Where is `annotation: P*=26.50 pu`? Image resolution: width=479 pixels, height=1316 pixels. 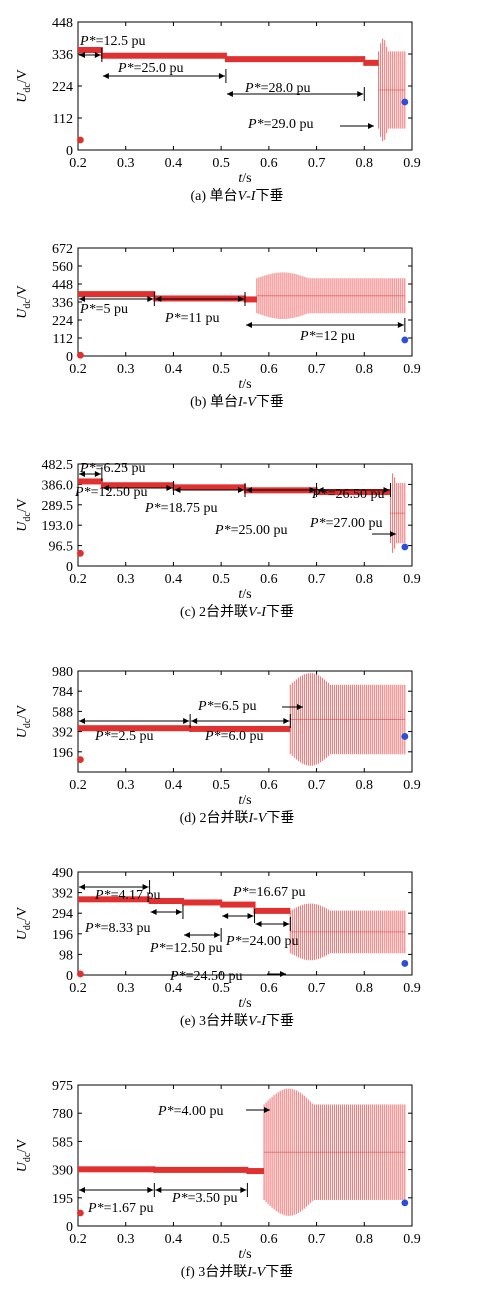 annotation: P*=26.50 pu is located at coordinates (351, 492).